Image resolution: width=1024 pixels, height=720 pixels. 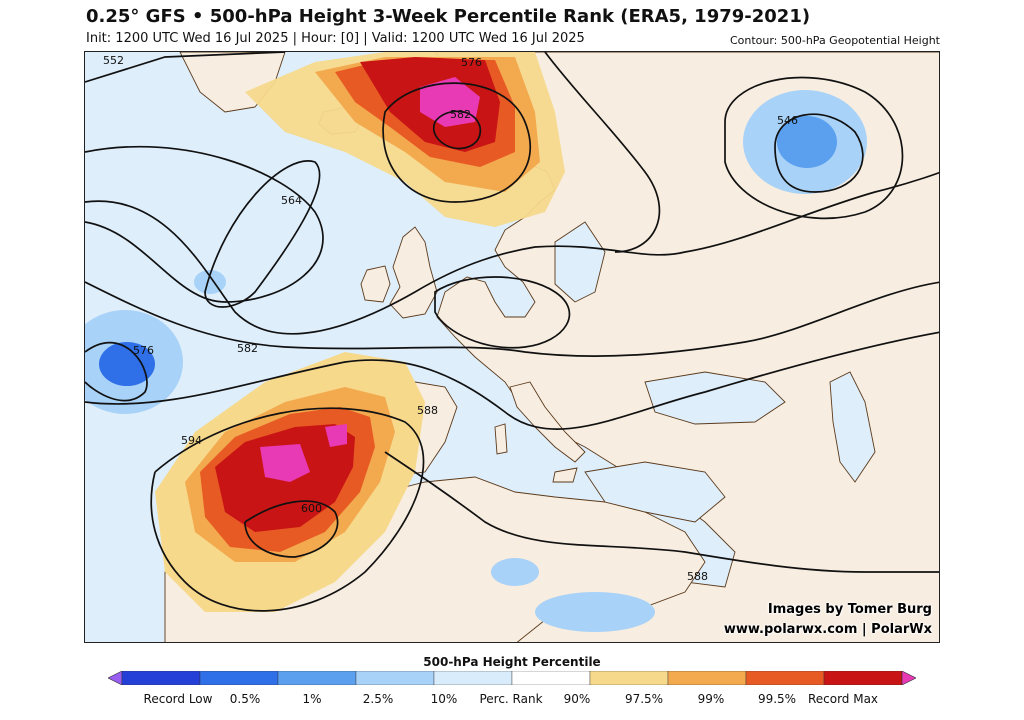 What do you see at coordinates (852, 427) in the screenshot?
I see `sea-caspian` at bounding box center [852, 427].